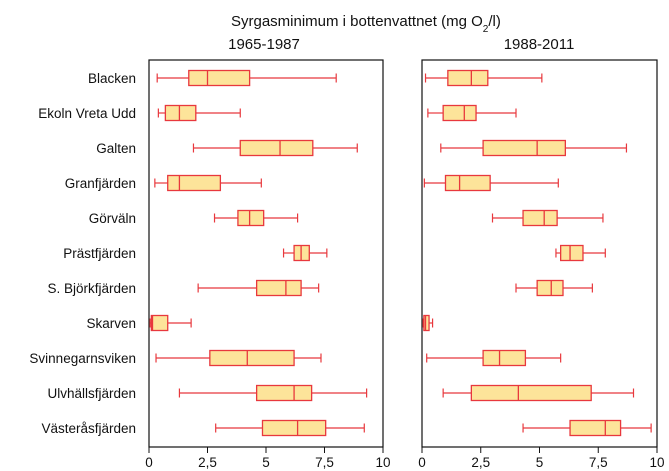  I want to click on category-label: Svinnegarnsviken, so click(82, 358).